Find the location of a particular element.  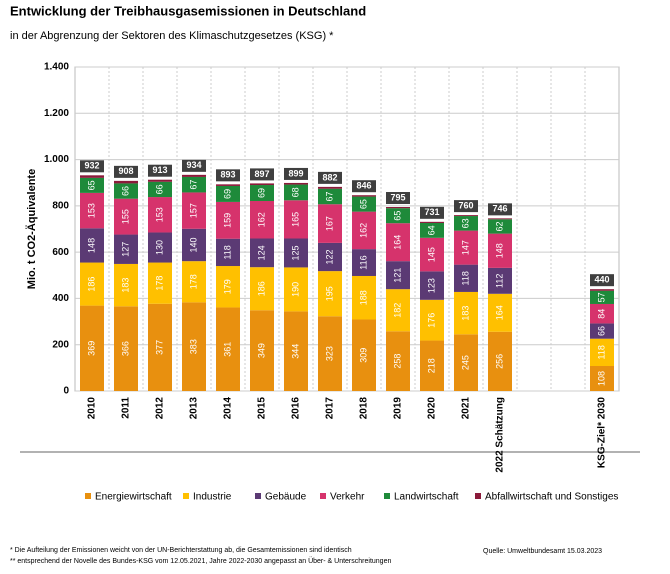

total-label: 899 is located at coordinates (295, 173).